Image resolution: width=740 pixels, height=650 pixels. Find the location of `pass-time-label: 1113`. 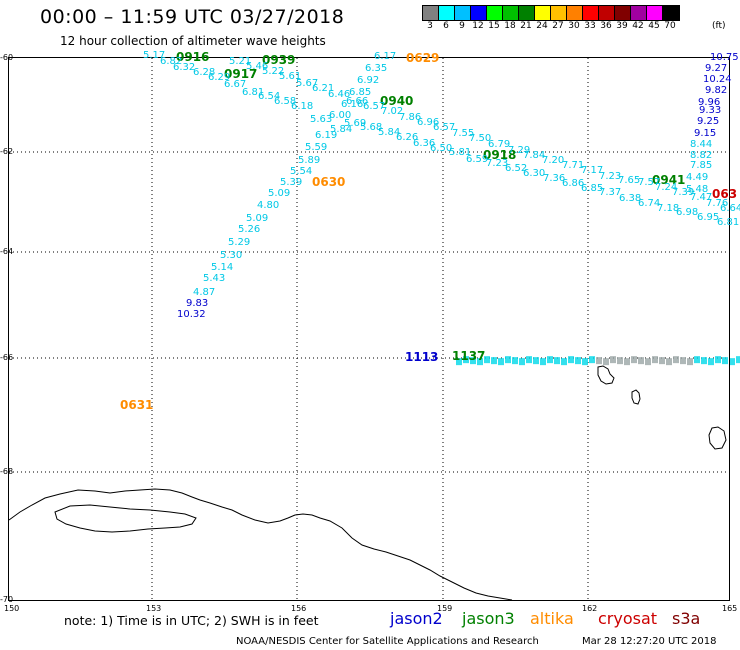

pass-time-label: 1113 is located at coordinates (422, 357).